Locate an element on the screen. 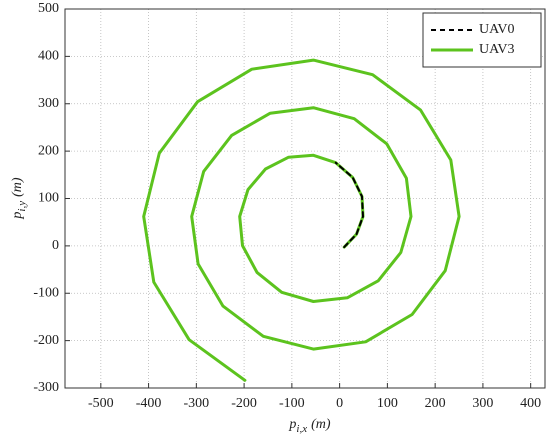 Image resolution: width=550 pixels, height=437 pixels. y-tick-label: 100 is located at coordinates (48, 198).